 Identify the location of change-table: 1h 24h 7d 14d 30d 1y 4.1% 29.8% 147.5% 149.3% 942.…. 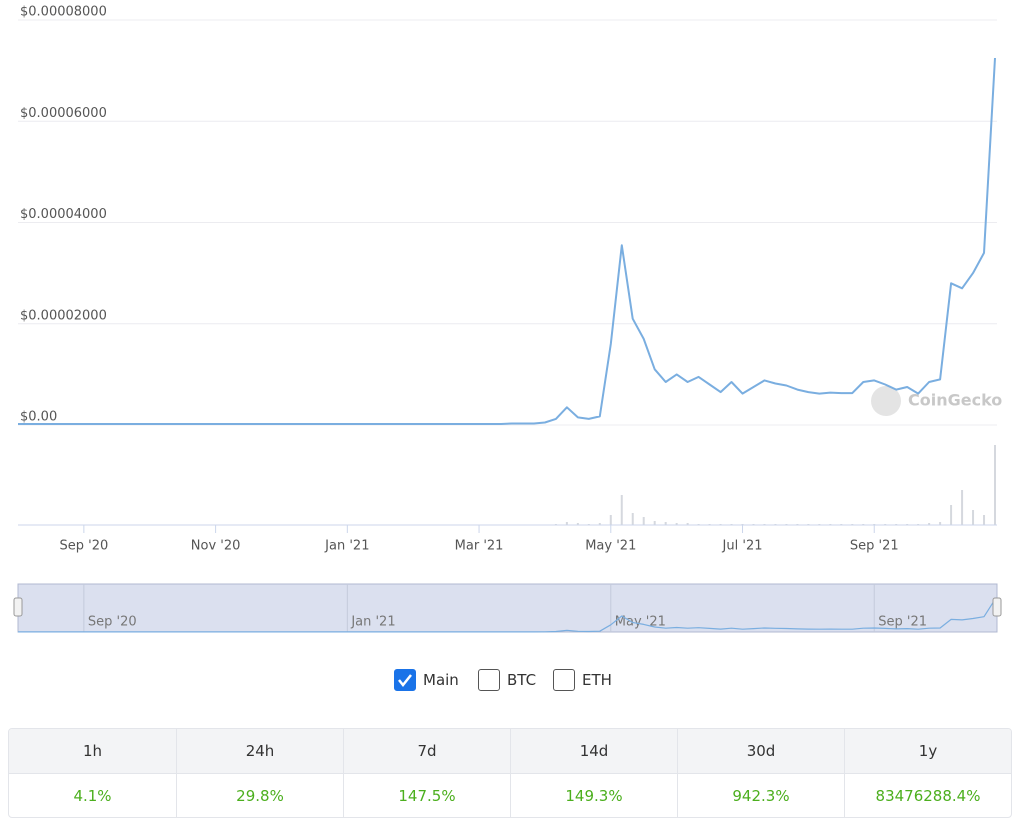
(510, 773).